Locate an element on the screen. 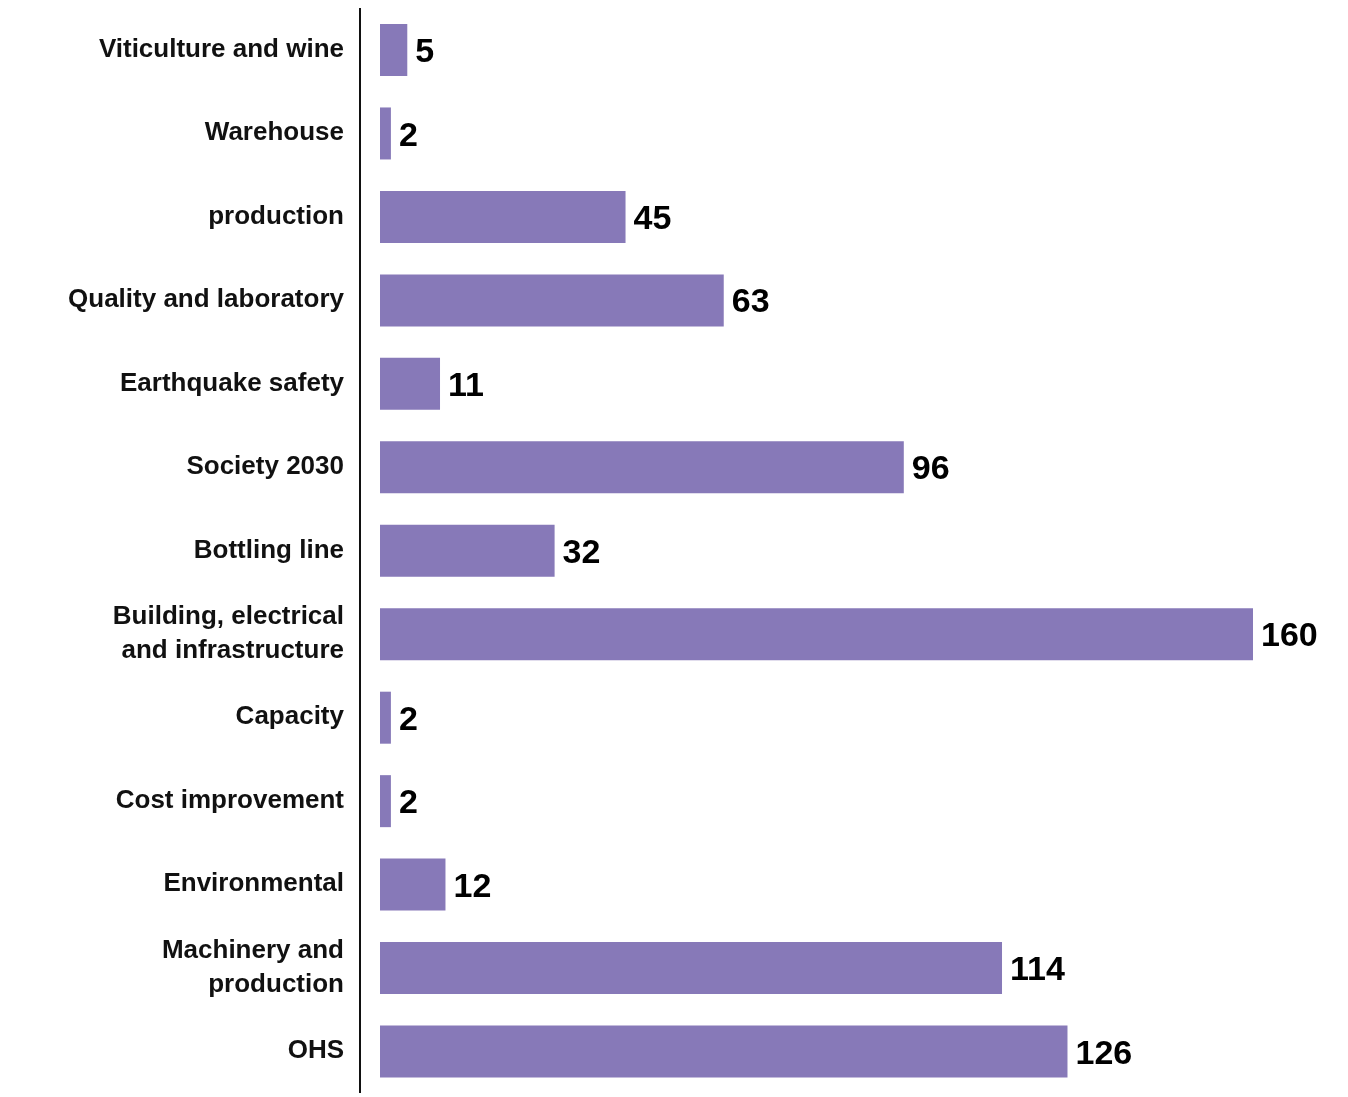  data-label: 63 is located at coordinates (750, 300).